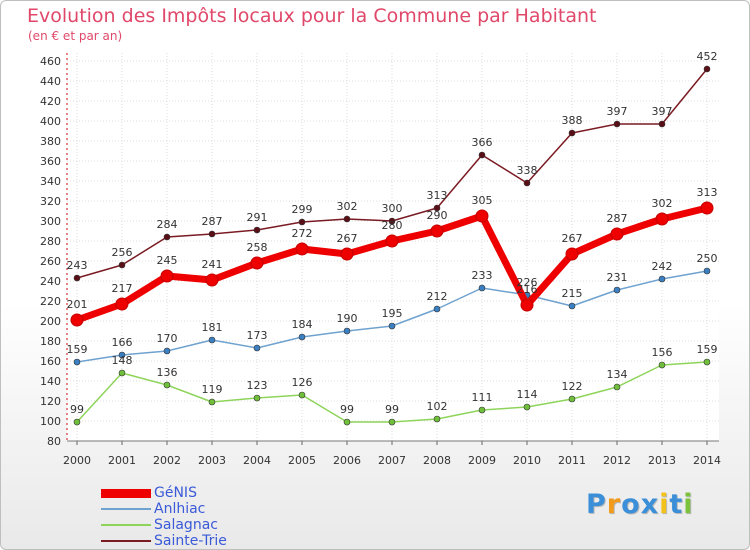  What do you see at coordinates (527, 460) in the screenshot?
I see `x-tick-label: 2010` at bounding box center [527, 460].